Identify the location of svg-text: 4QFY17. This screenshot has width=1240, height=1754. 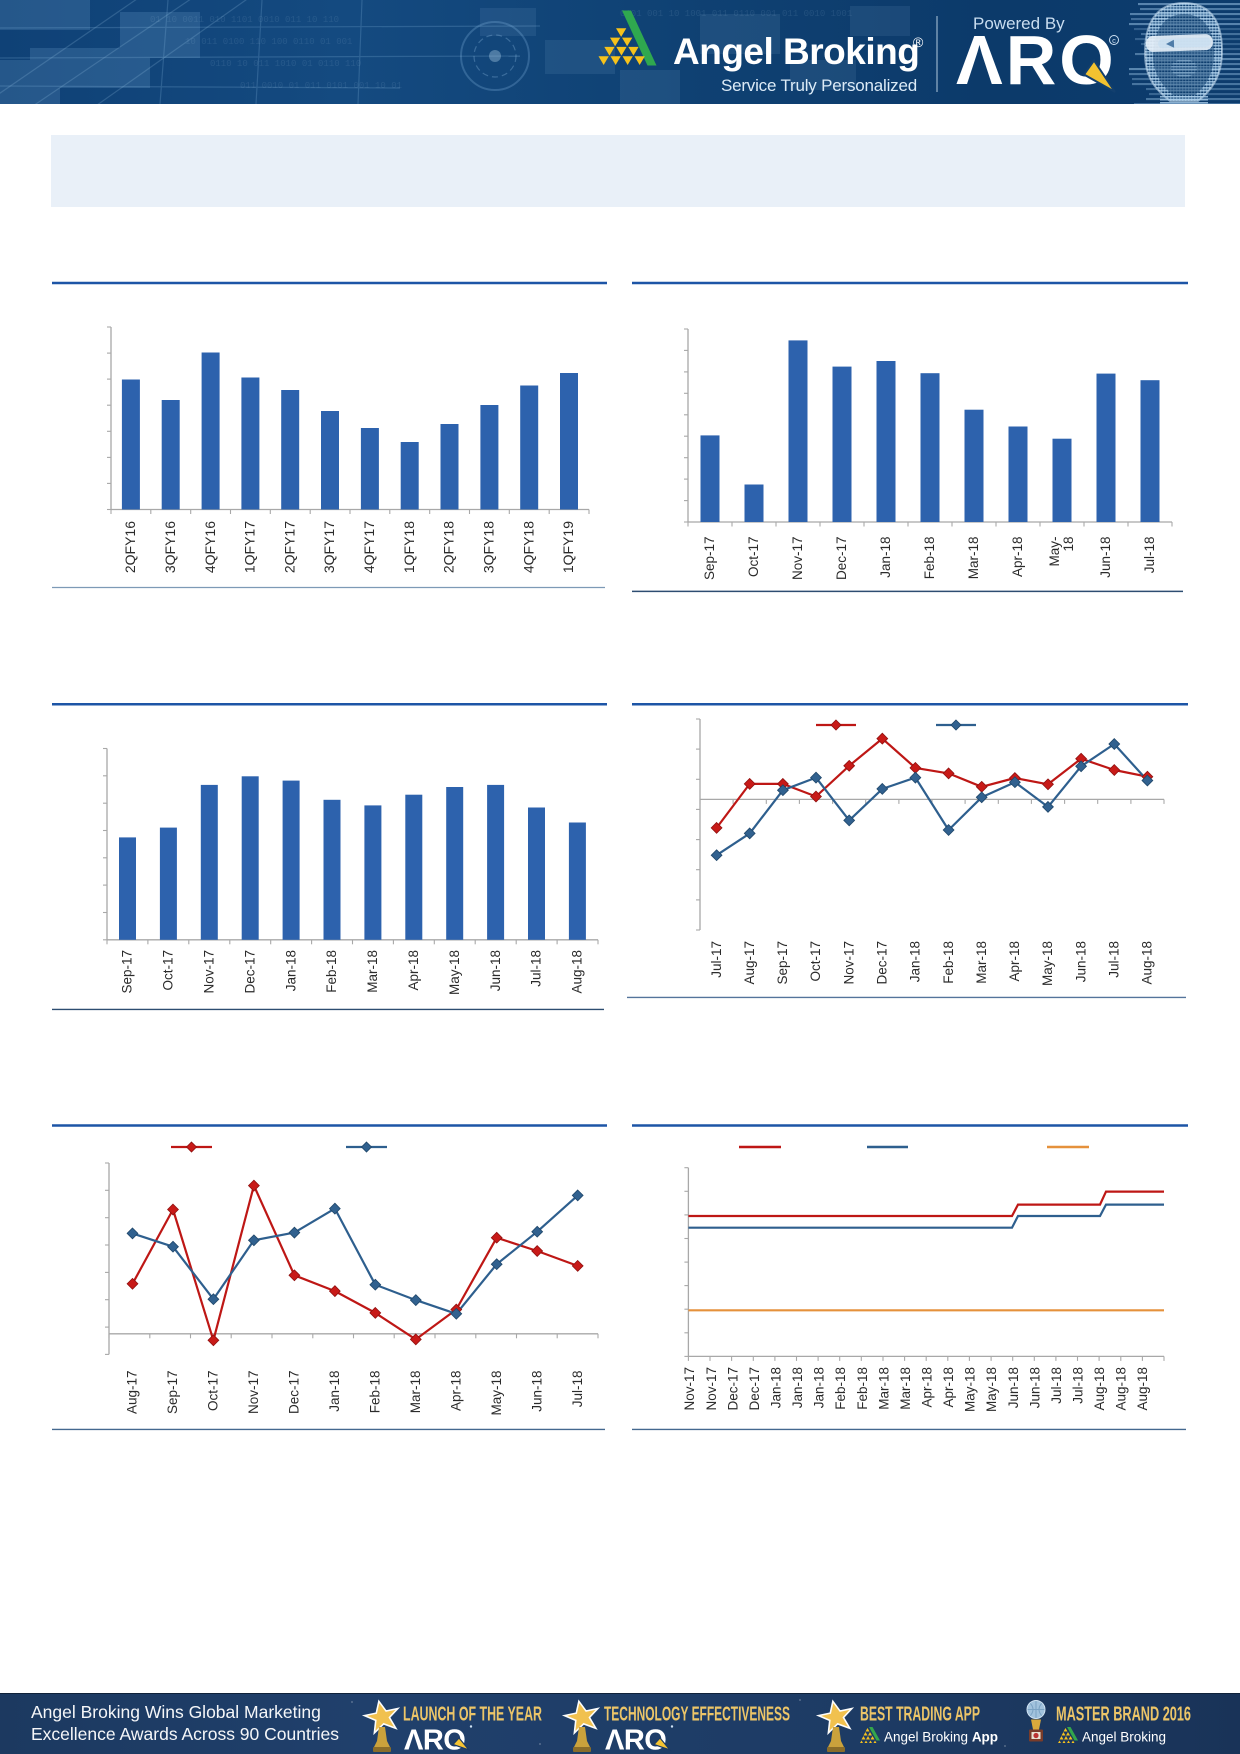
(369, 547).